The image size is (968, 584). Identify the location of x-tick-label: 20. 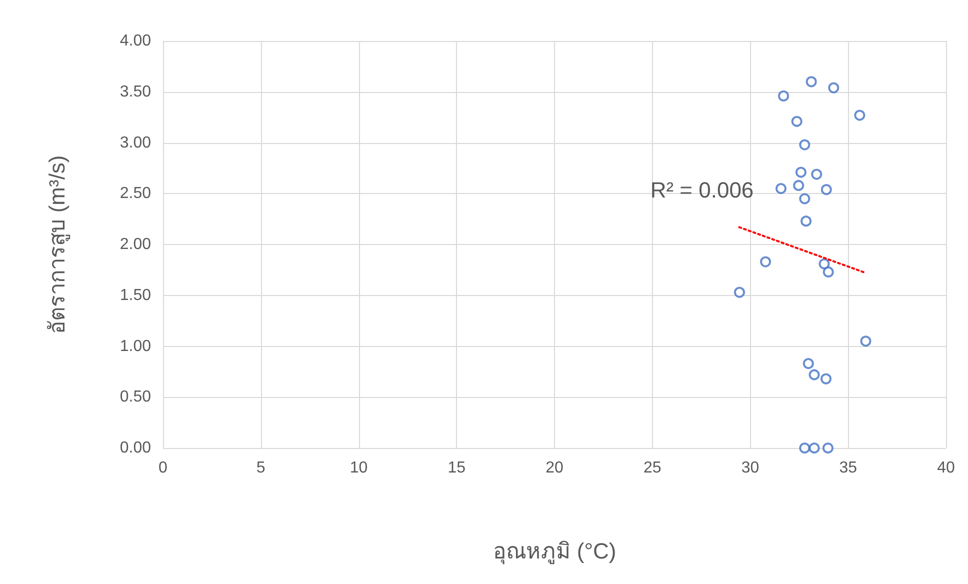
(555, 468).